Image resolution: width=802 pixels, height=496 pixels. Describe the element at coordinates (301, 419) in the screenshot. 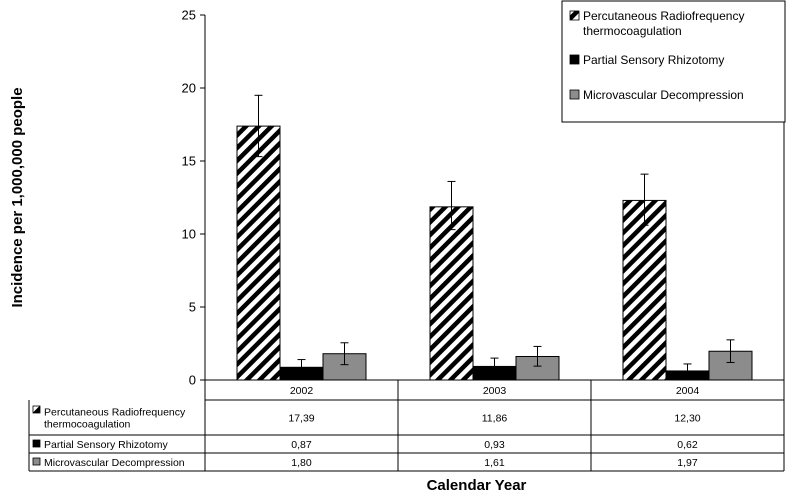

I see `data-label: 17,39` at that location.